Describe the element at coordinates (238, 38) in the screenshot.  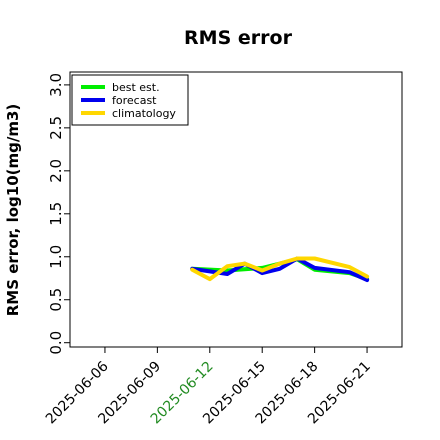
I see `chart-title: RMS error` at that location.